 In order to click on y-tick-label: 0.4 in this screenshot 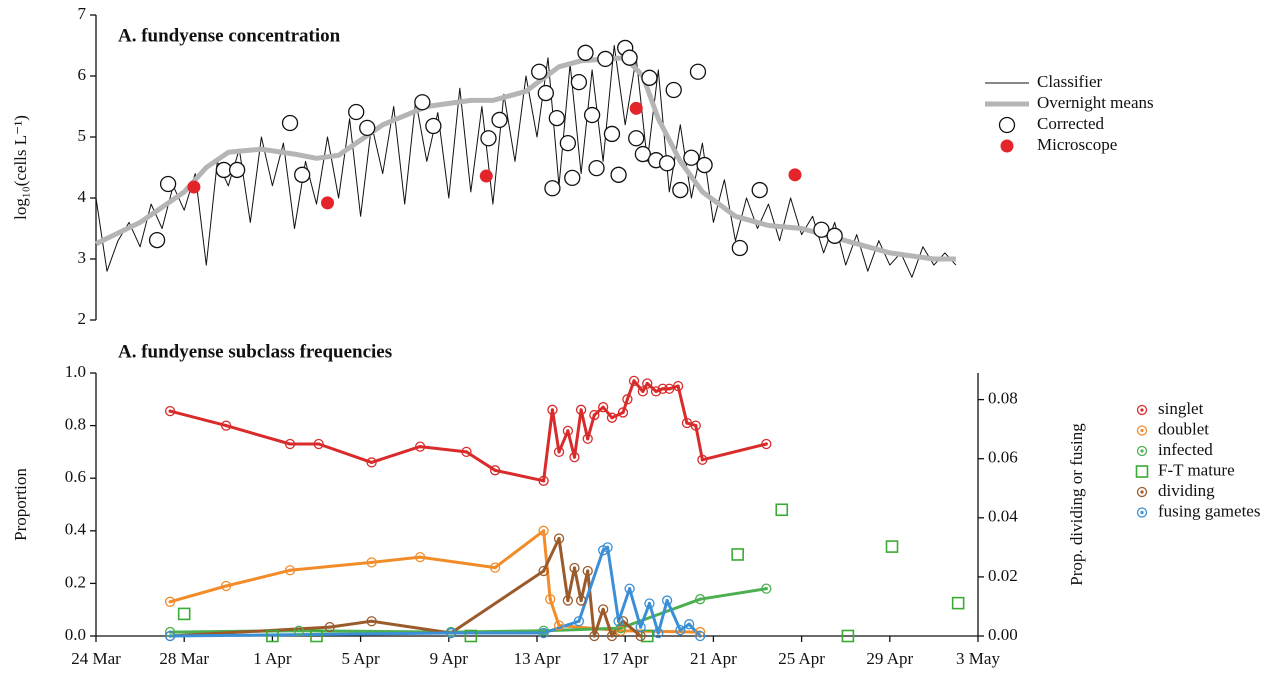, I will do `click(76, 529)`.